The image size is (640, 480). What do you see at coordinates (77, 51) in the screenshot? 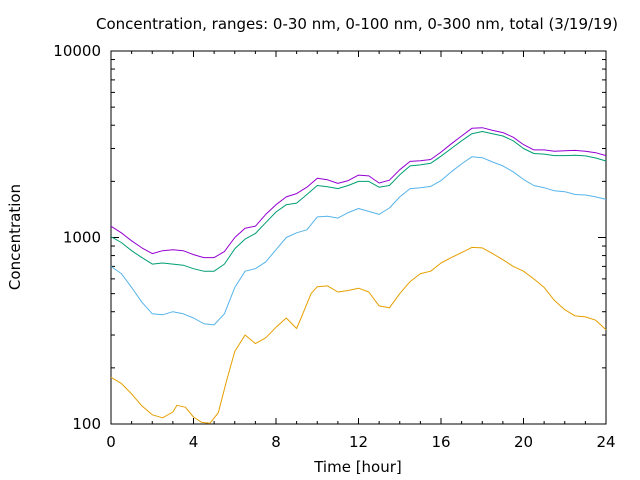
I see `y-tick-label: 10000` at bounding box center [77, 51].